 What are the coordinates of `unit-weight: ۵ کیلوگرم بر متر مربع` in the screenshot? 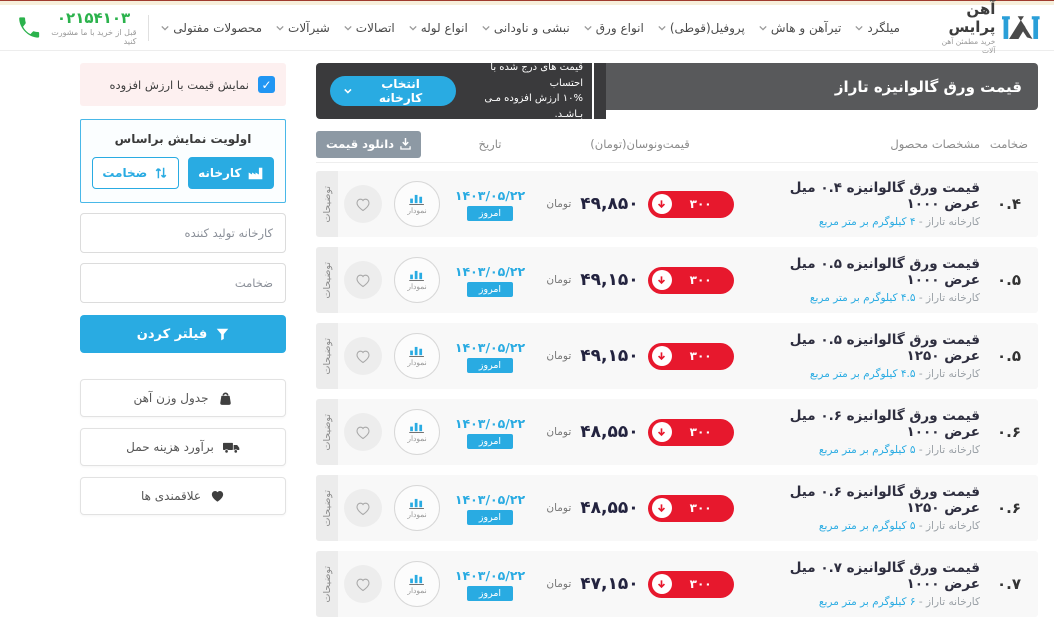 It's located at (867, 450).